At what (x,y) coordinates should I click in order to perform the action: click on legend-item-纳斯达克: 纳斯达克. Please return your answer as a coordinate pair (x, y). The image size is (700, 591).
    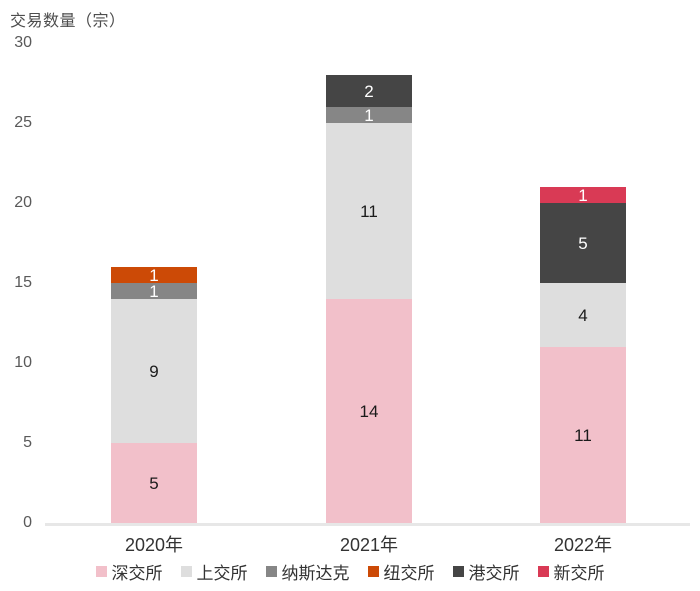
    Looking at the image, I should click on (307, 571).